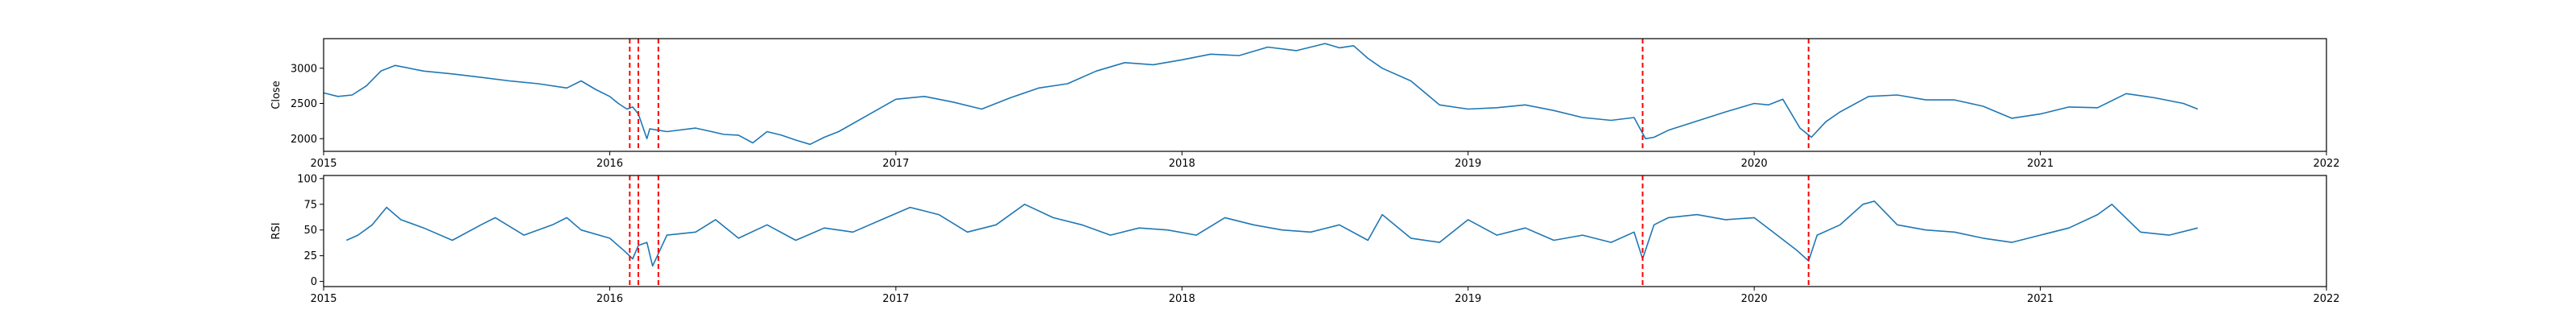  What do you see at coordinates (1272, 233) in the screenshot?
I see `rsi-line` at bounding box center [1272, 233].